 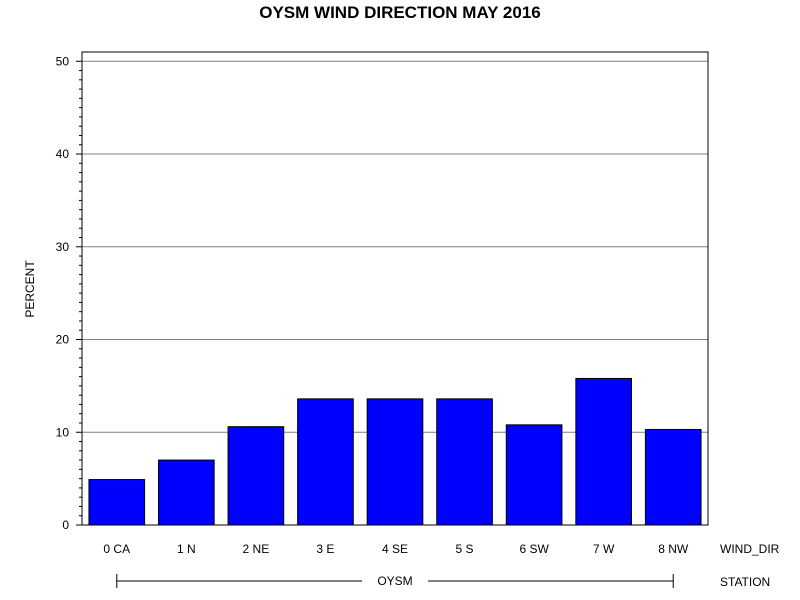 I want to click on x-tick-label: 3 E, so click(x=325, y=549).